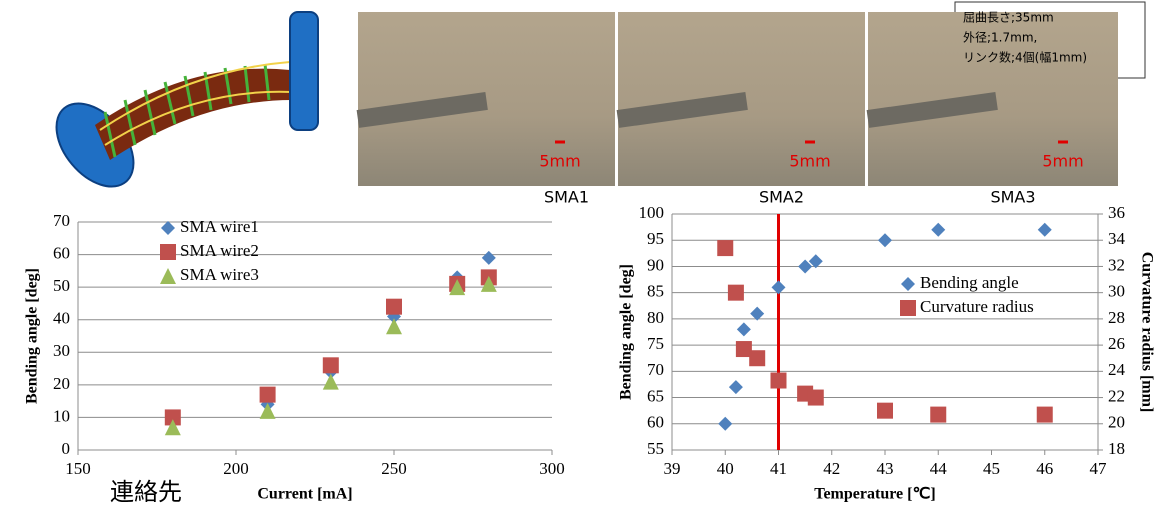  What do you see at coordinates (61, 383) in the screenshot?
I see `y-tick-label: 20` at bounding box center [61, 383].